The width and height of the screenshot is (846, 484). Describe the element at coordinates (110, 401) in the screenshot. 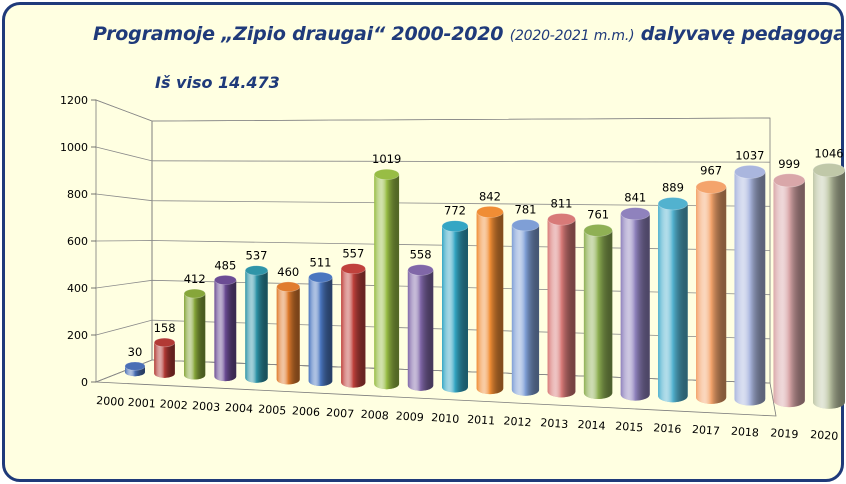

I see `x-tick-label: 2000` at that location.